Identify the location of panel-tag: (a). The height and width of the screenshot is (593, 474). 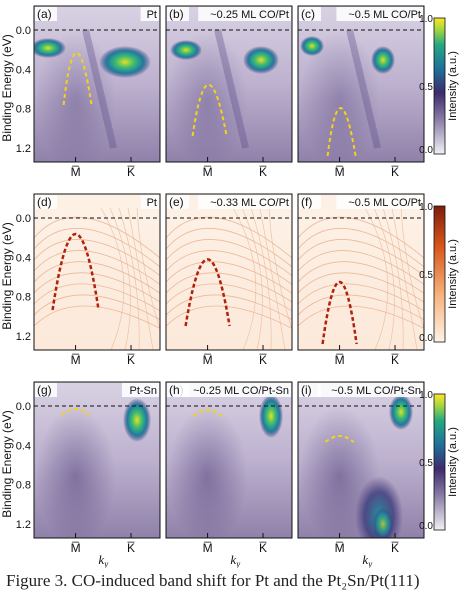
(44, 14).